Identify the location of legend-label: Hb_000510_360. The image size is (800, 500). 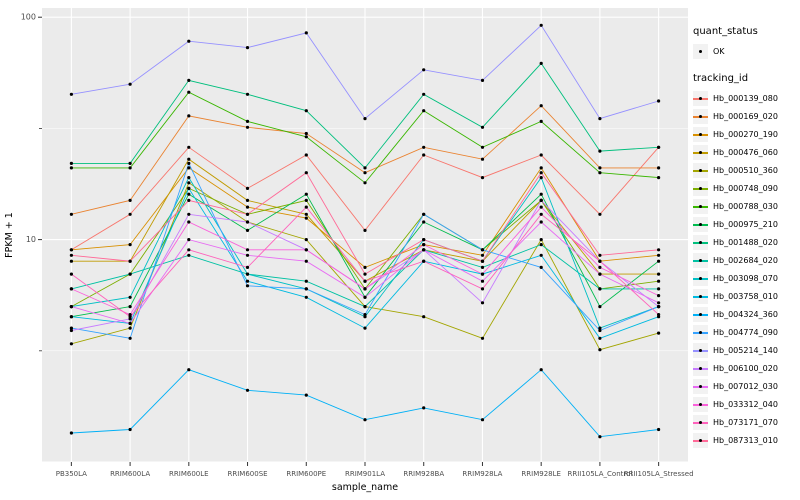
(745, 170).